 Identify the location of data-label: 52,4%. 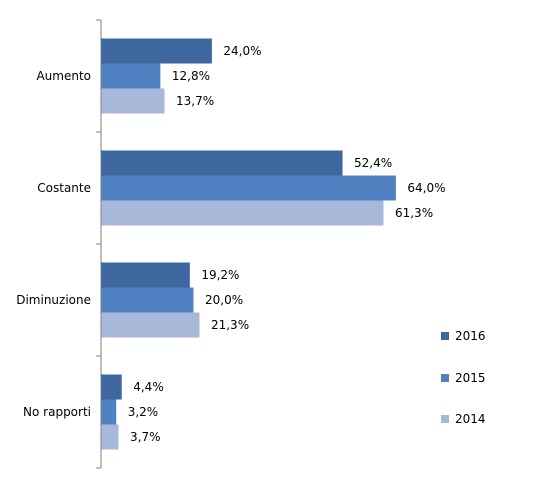
(373, 163).